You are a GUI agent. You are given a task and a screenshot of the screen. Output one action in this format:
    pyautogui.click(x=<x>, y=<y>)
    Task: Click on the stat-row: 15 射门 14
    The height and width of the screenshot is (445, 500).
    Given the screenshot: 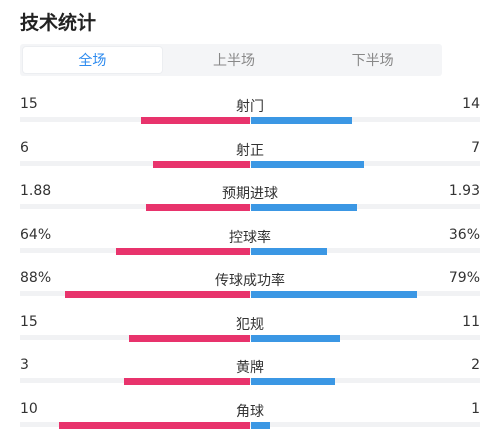 What is the action you would take?
    pyautogui.click(x=250, y=118)
    